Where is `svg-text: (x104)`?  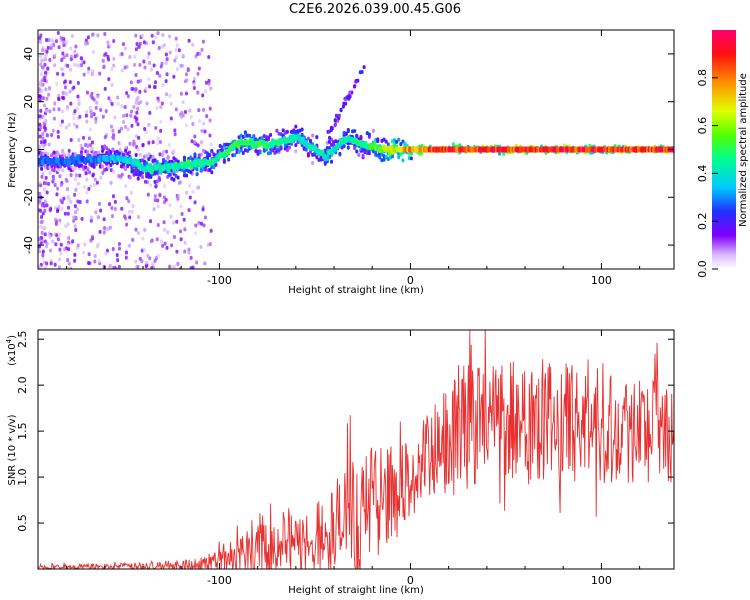
svg-text: (x104) is located at coordinates (11, 350).